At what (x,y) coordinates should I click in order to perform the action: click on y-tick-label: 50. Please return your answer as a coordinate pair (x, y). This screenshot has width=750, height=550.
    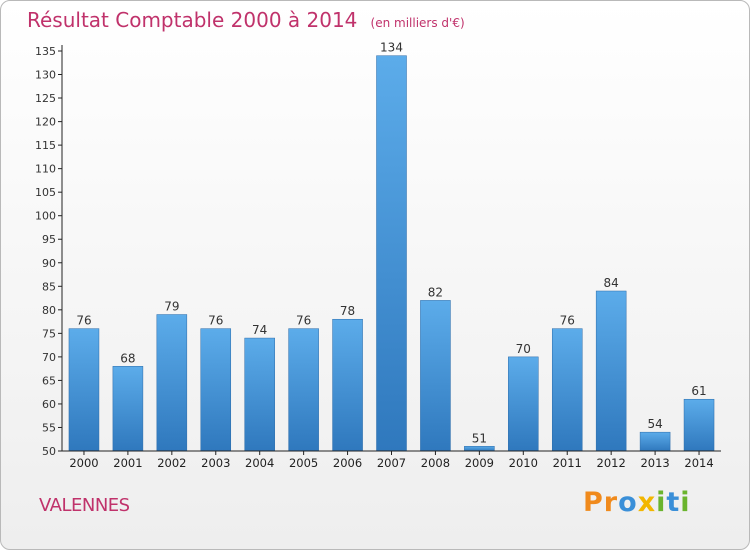
    Looking at the image, I should click on (49, 451).